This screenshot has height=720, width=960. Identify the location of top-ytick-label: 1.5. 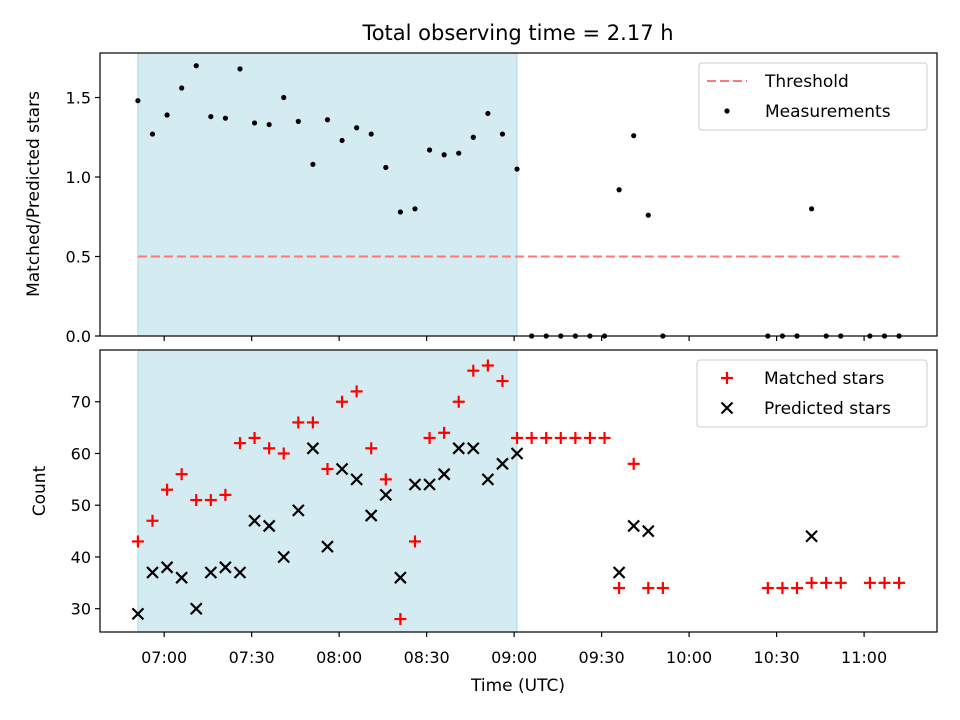
(78, 98).